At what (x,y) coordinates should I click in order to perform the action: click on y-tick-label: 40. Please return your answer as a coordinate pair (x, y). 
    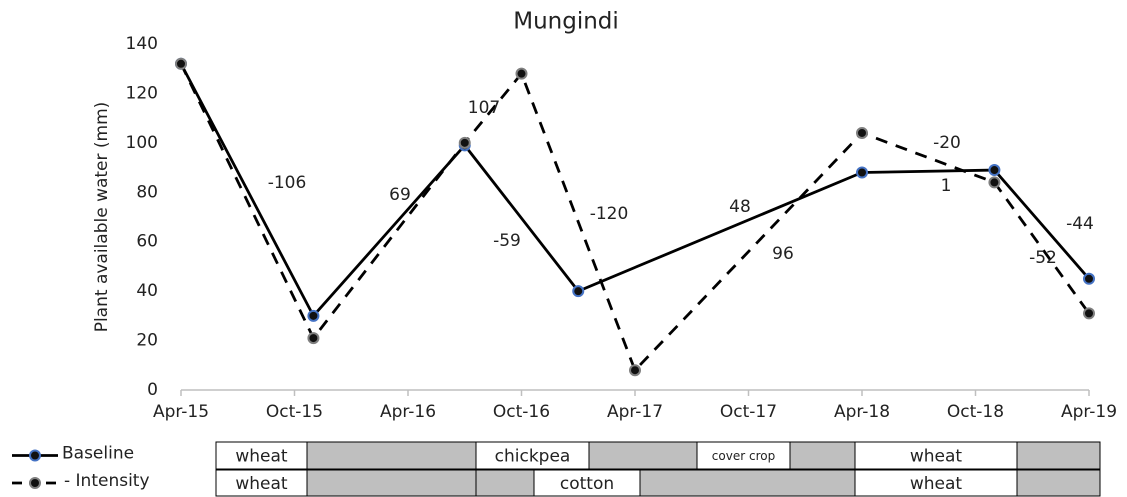
    Looking at the image, I should click on (147, 291).